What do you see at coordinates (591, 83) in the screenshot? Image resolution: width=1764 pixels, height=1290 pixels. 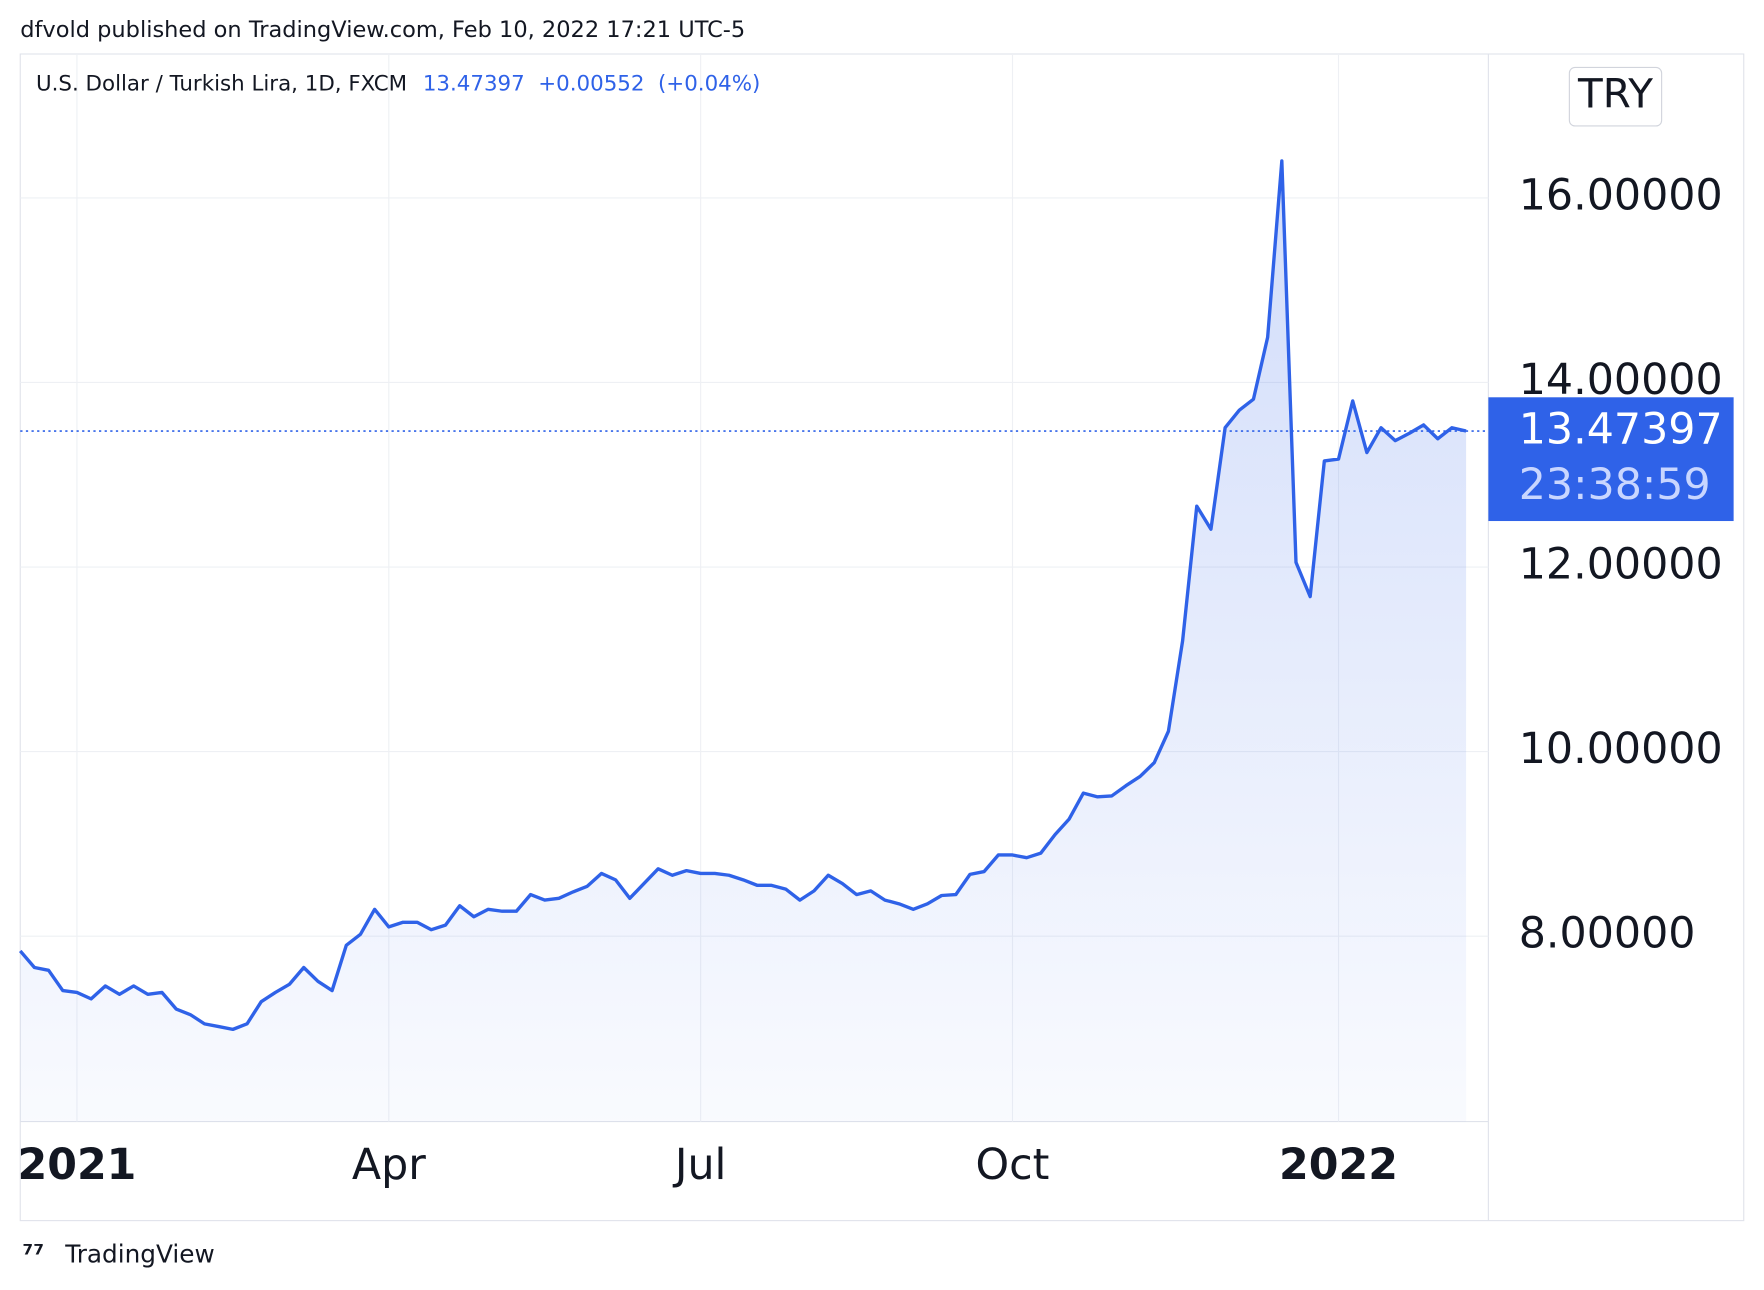 I see `price-change: +0.00552` at bounding box center [591, 83].